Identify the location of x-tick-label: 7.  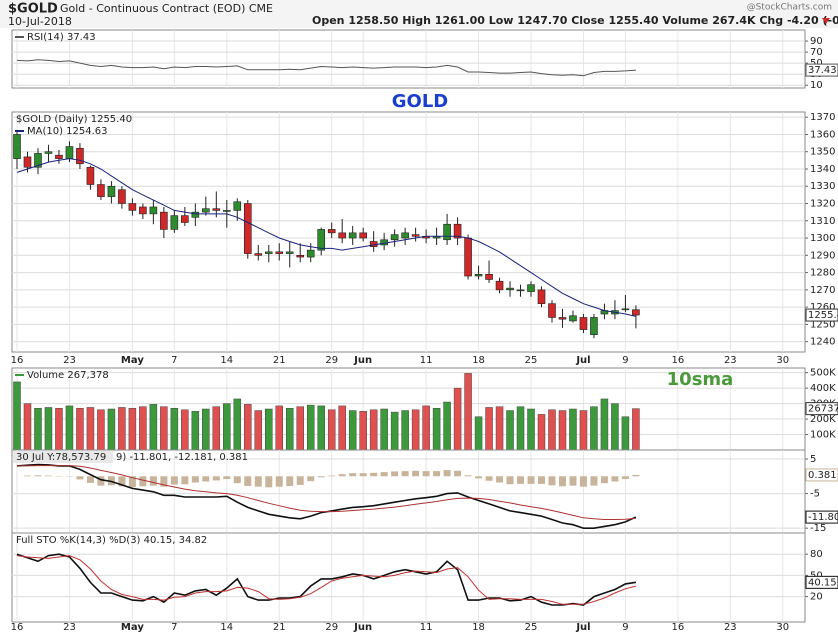
(174, 627).